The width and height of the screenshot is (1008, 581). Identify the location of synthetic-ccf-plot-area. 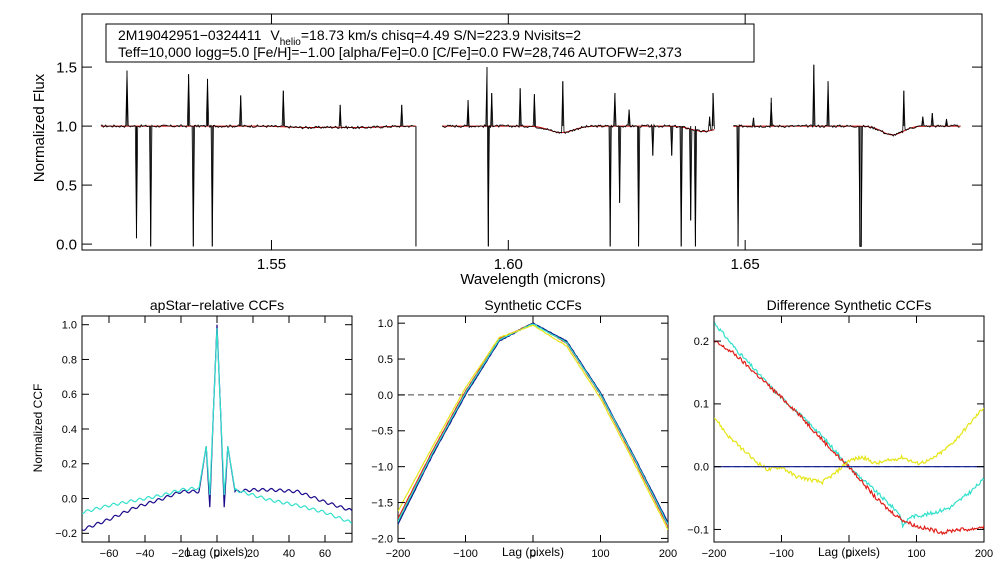
(533, 426).